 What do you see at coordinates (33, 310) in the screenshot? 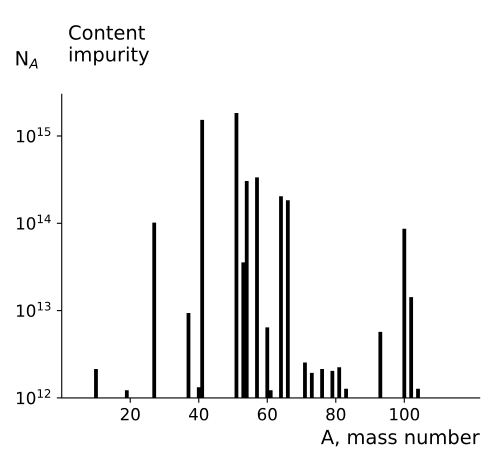
I see `y-tick-label: 10$^{13}$` at bounding box center [33, 310].